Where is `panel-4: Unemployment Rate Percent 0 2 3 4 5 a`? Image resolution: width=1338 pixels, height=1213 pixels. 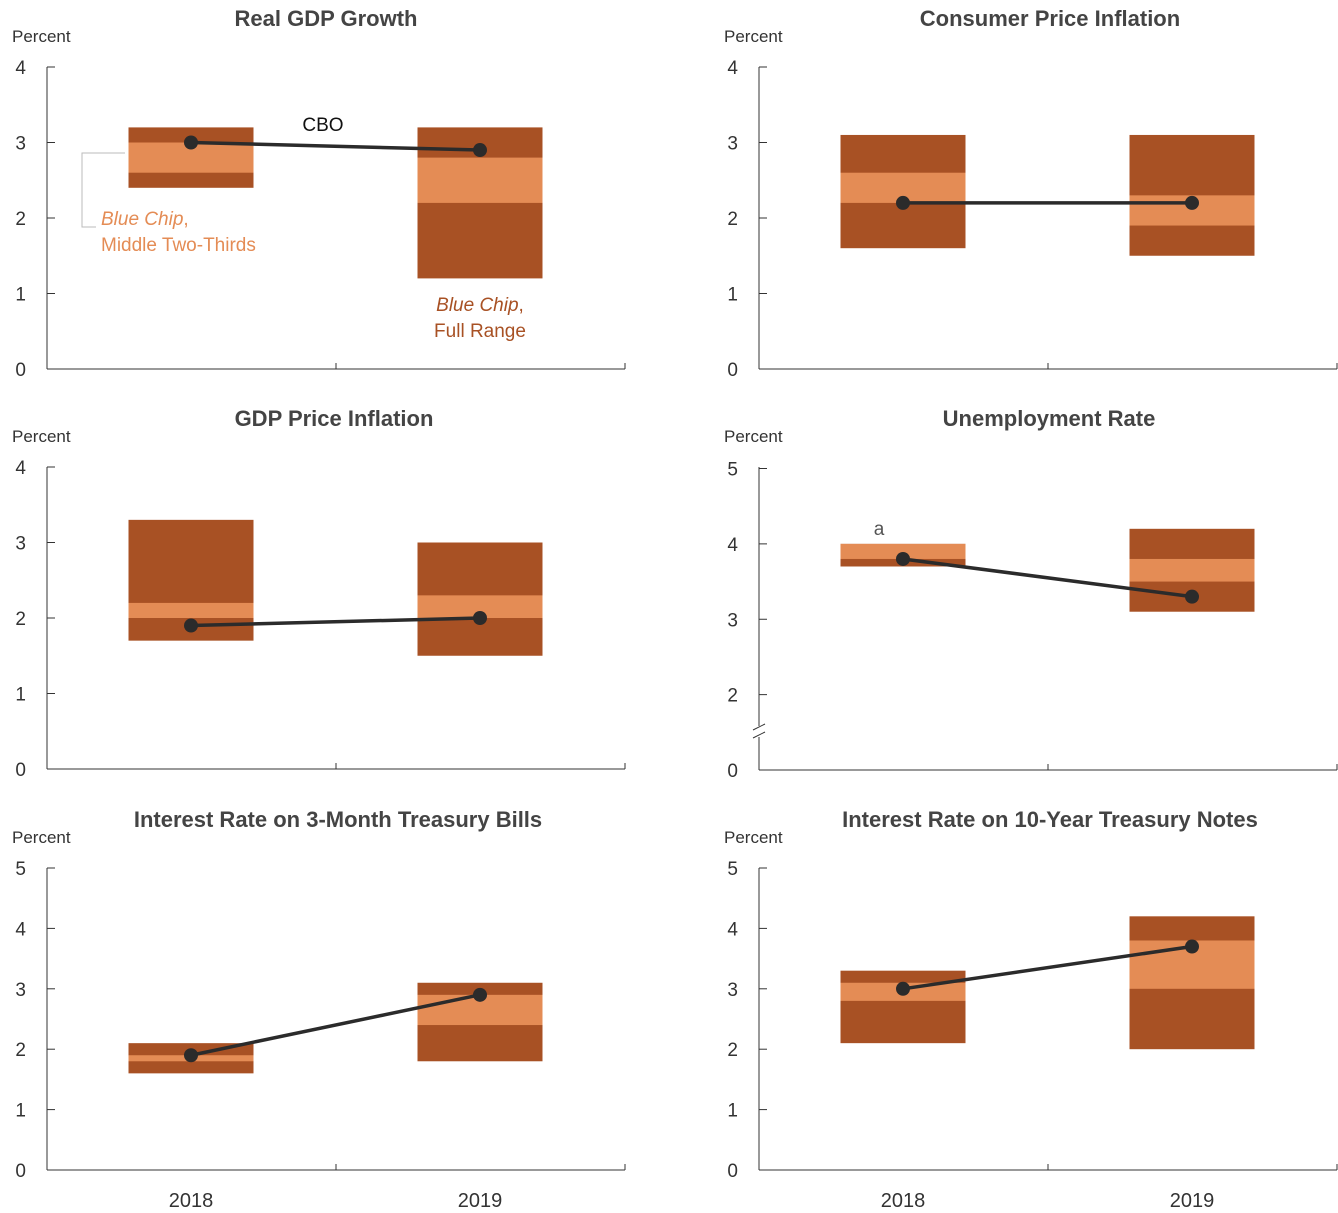 panel-4: Unemployment Rate Percent 0 2 3 4 5 a is located at coordinates (1031, 594).